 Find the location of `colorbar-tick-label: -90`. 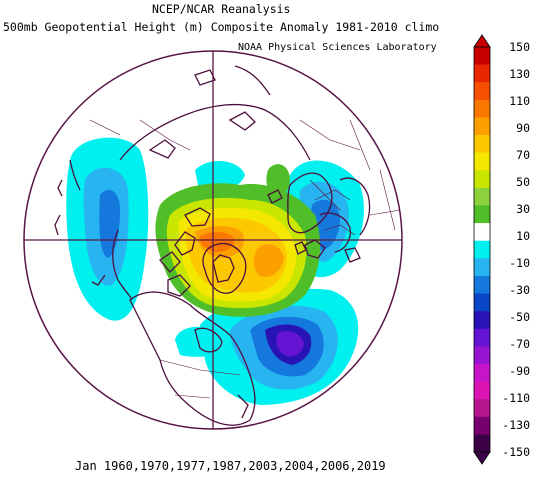

colorbar-tick-label: -90 is located at coordinates (519, 371).